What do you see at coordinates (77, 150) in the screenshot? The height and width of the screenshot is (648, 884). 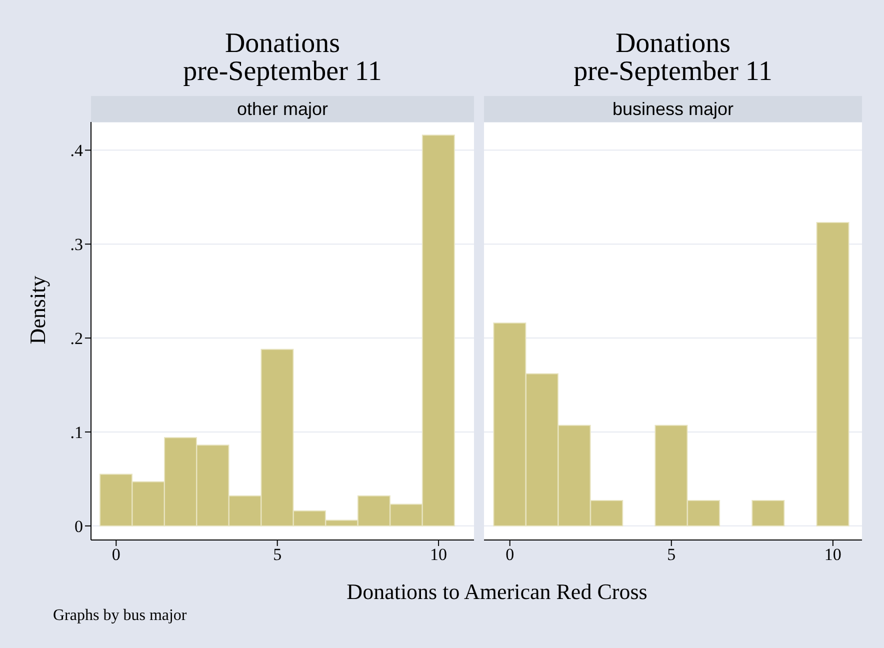 I see `y-tick-label: .4` at bounding box center [77, 150].